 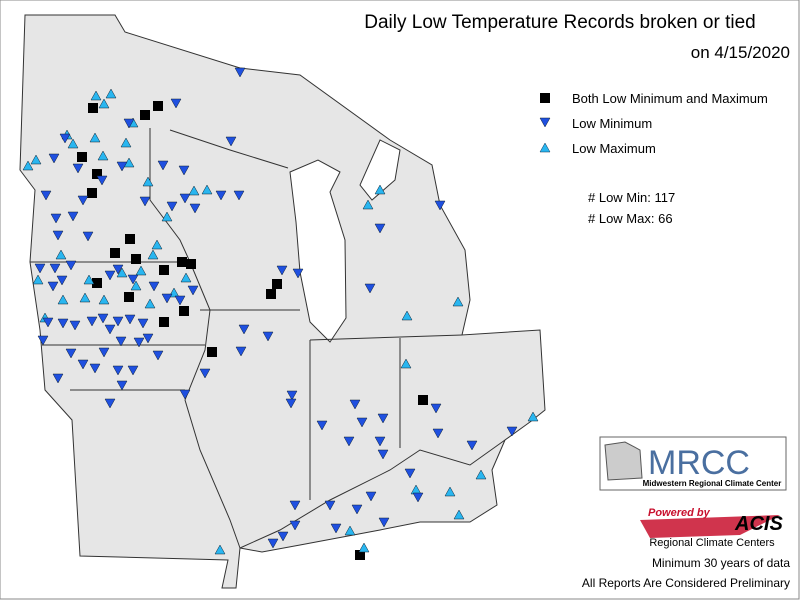 What do you see at coordinates (699, 463) in the screenshot?
I see `logo-name: MRCC` at bounding box center [699, 463].